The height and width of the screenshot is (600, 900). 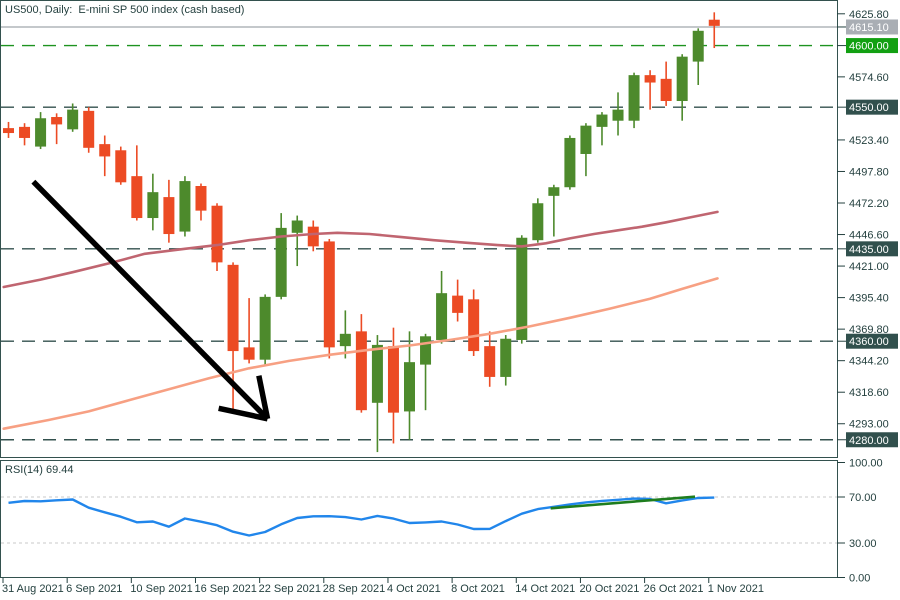 I want to click on price-tick-label: 4421.00, so click(x=869, y=267).